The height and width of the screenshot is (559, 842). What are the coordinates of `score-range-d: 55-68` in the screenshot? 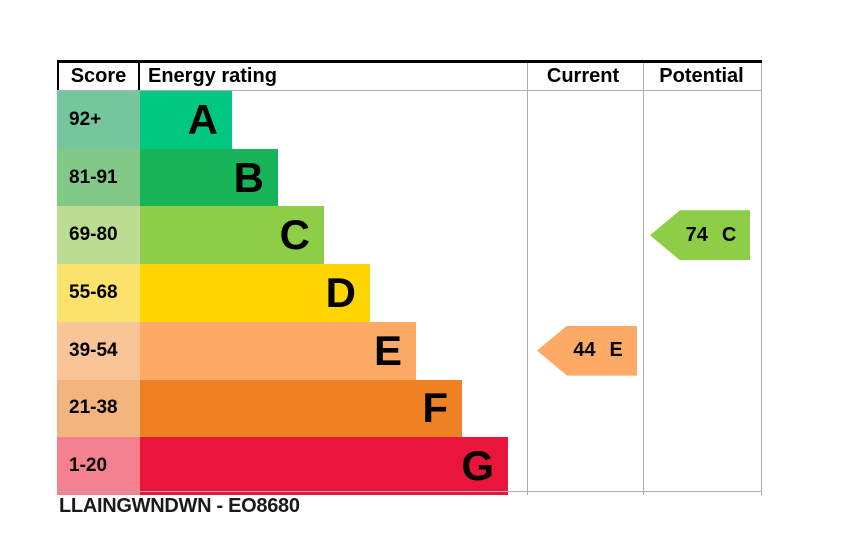 It's located at (98, 293).